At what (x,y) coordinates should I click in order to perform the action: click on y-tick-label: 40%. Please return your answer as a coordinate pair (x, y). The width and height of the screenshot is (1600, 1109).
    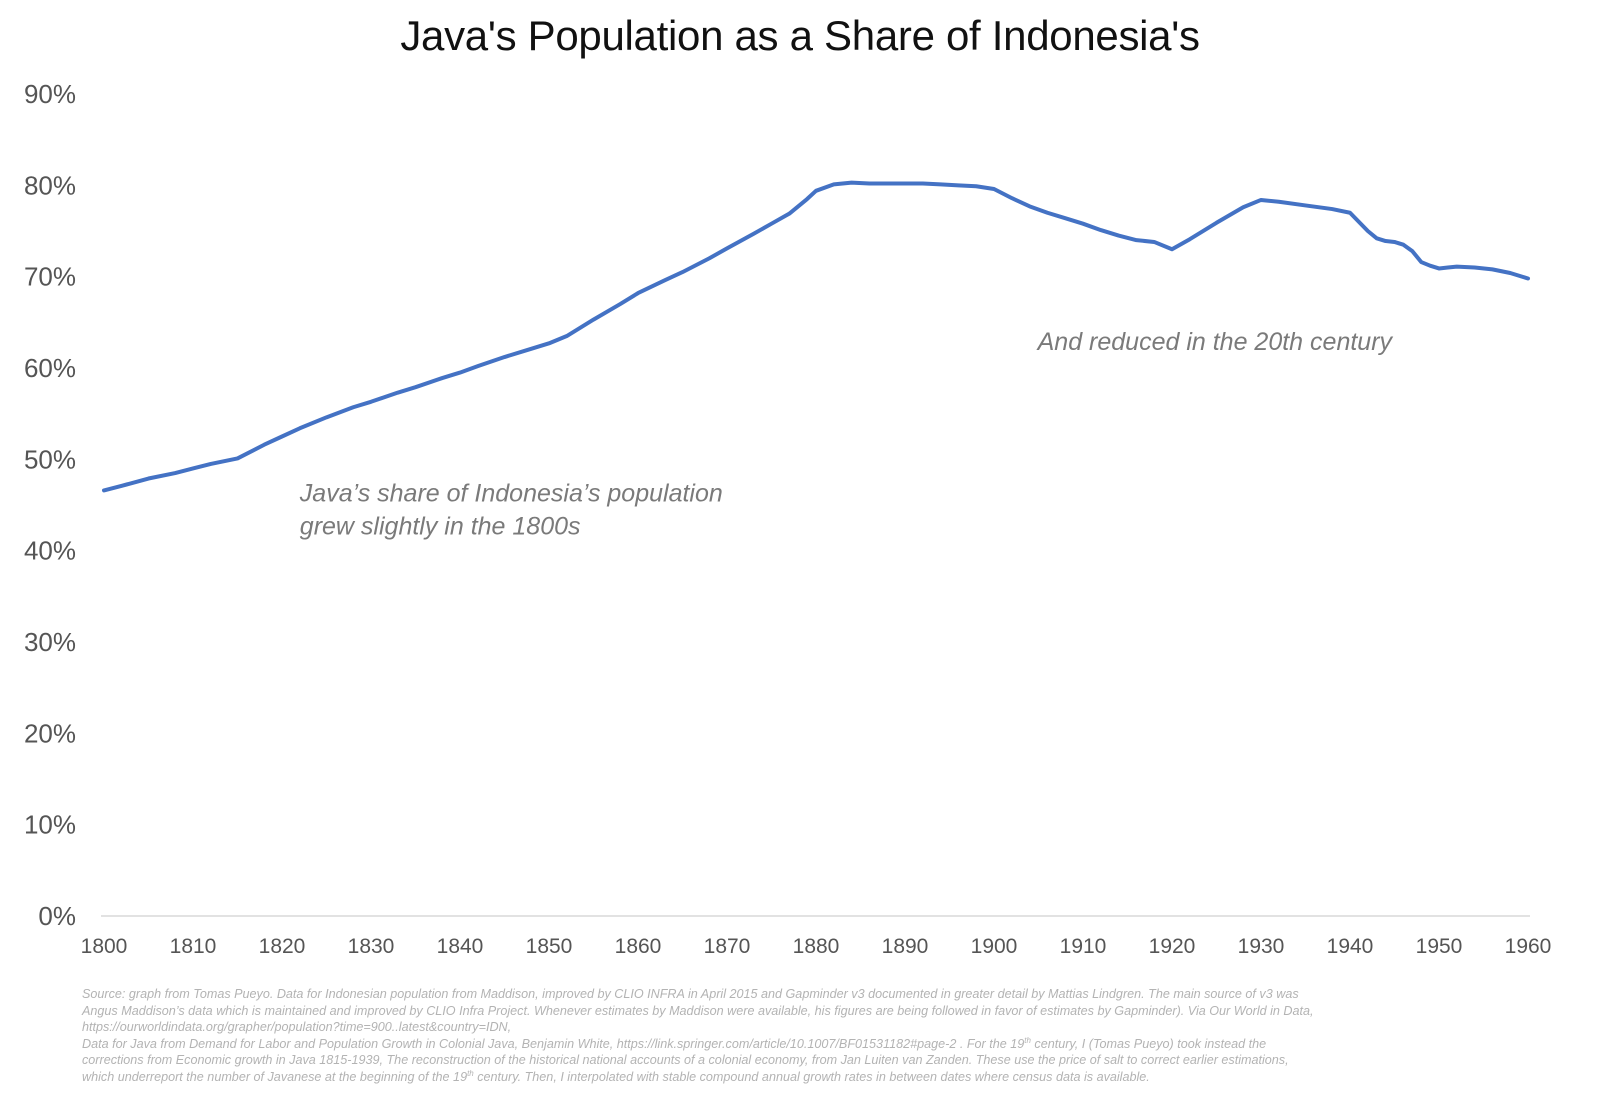
    Looking at the image, I should click on (50, 551).